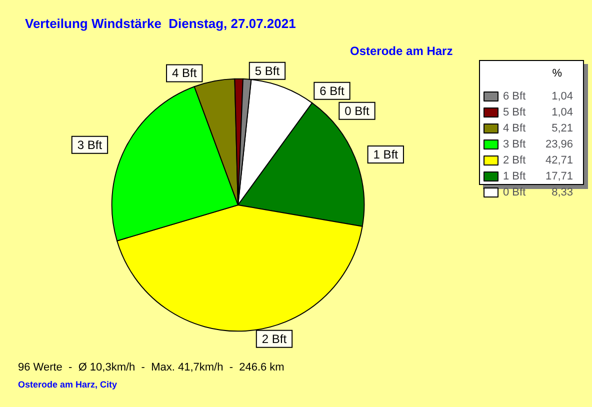 The width and height of the screenshot is (592, 407). Describe the element at coordinates (68, 385) in the screenshot. I see `text: Osterode am Harz, City` at that location.